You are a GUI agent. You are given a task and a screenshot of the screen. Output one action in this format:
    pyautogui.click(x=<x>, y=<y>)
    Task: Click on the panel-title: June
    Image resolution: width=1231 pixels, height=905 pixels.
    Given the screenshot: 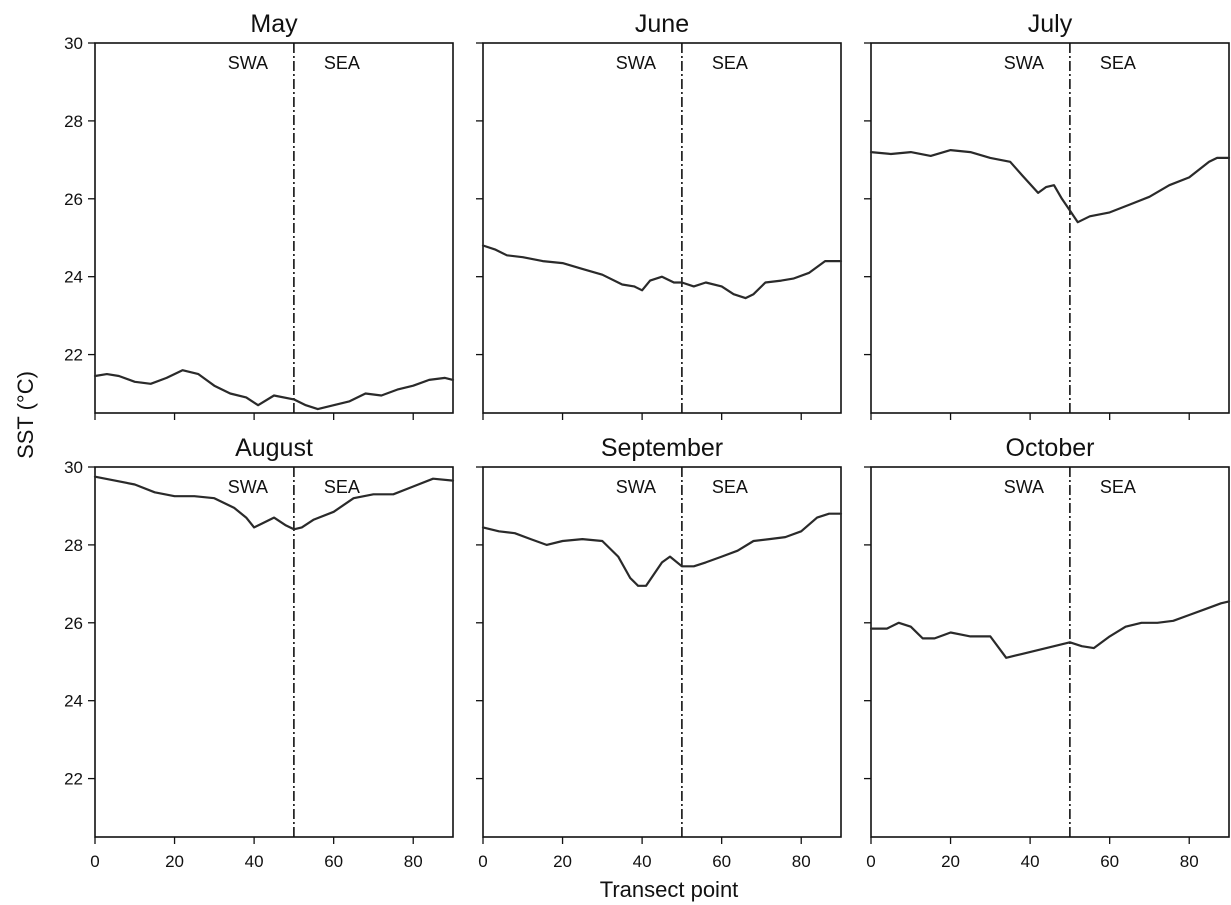 What is the action you would take?
    pyautogui.click(x=662, y=24)
    